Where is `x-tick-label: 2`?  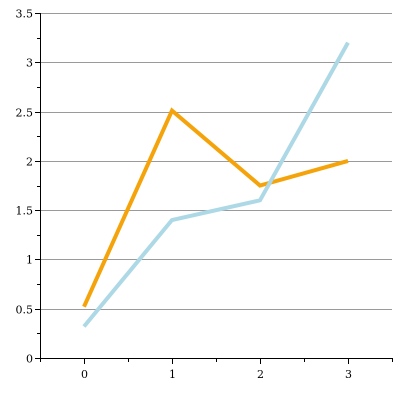 x-tick-label: 2 is located at coordinates (260, 374).